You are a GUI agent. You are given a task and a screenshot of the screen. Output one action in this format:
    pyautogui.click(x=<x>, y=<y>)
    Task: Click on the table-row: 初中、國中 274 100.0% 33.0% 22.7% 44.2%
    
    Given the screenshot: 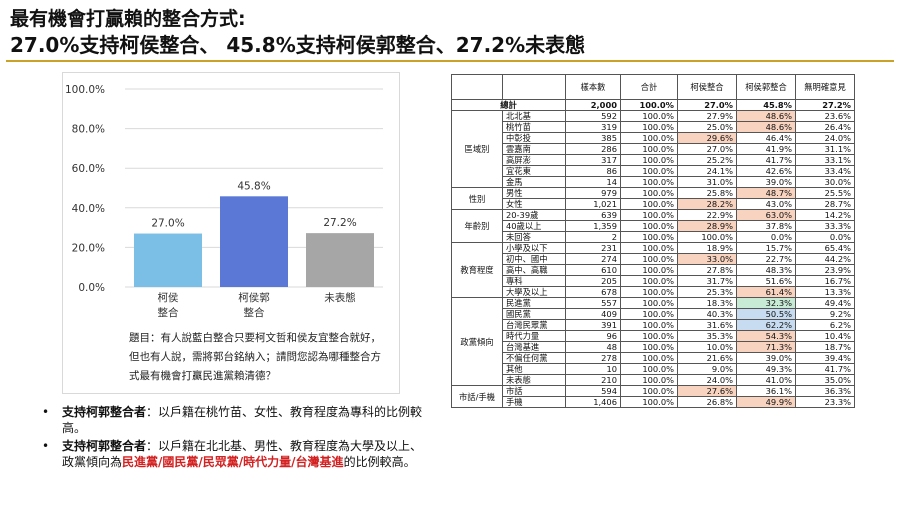 What is the action you would take?
    pyautogui.click(x=653, y=259)
    